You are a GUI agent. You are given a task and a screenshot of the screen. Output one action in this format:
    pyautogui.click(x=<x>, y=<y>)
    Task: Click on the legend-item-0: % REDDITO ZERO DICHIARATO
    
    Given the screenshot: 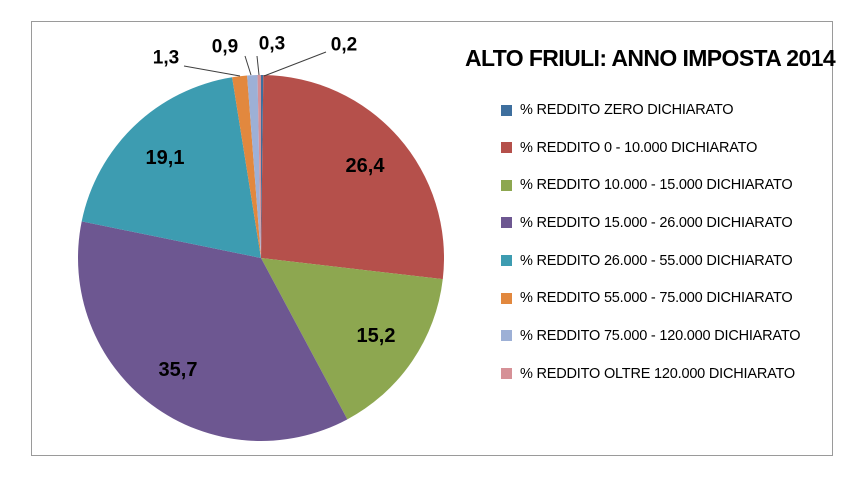 What is the action you would take?
    pyautogui.click(x=617, y=110)
    